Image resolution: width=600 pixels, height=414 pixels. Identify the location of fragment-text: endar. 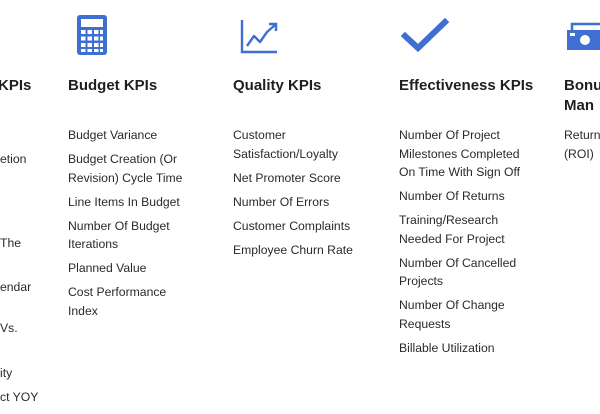
(16, 287).